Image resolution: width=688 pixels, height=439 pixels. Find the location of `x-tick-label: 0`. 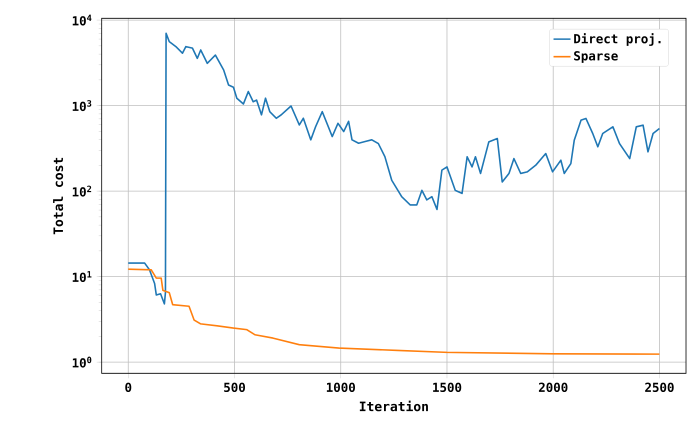

x-tick-label: 0 is located at coordinates (128, 387).